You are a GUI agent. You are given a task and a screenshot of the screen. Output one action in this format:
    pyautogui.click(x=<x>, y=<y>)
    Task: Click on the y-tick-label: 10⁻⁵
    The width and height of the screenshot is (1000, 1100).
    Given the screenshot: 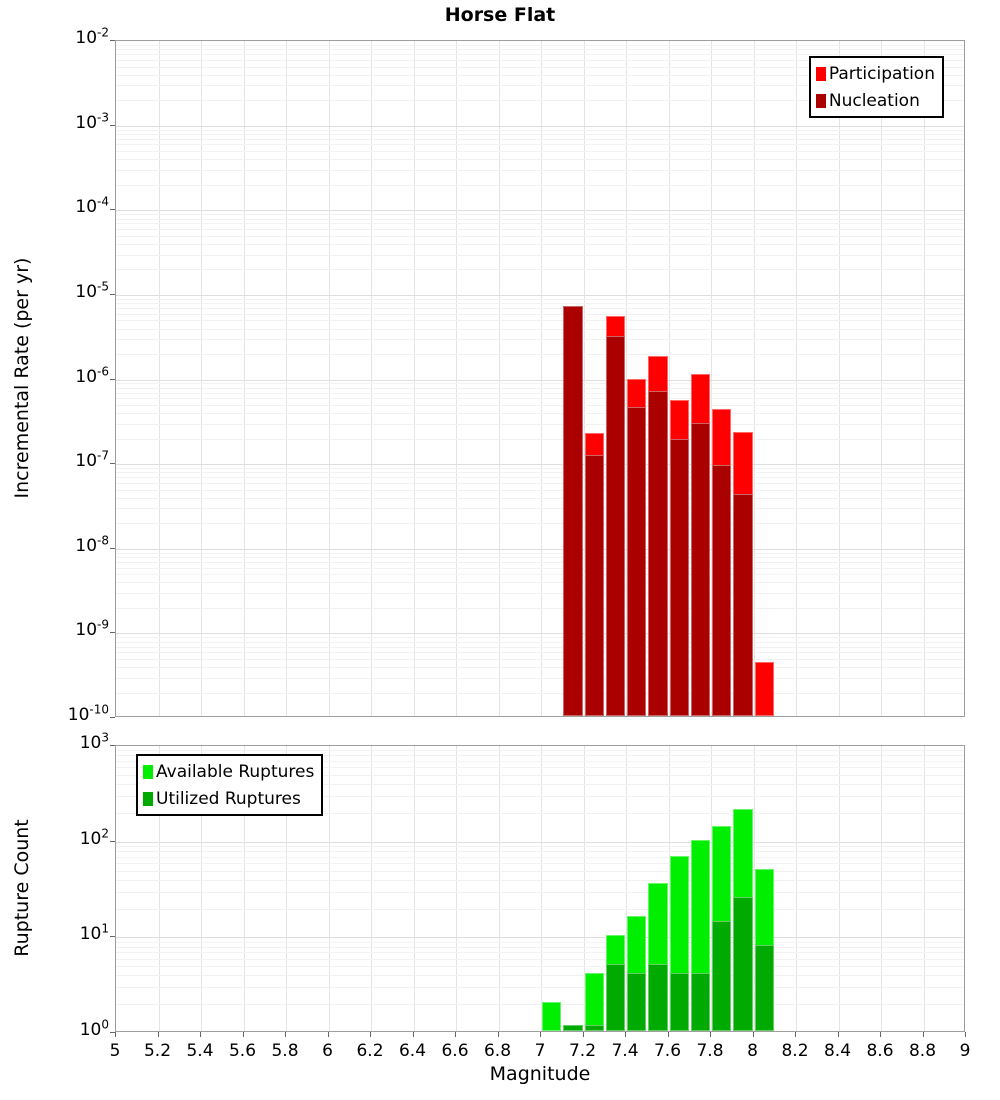 What is the action you would take?
    pyautogui.click(x=92, y=290)
    